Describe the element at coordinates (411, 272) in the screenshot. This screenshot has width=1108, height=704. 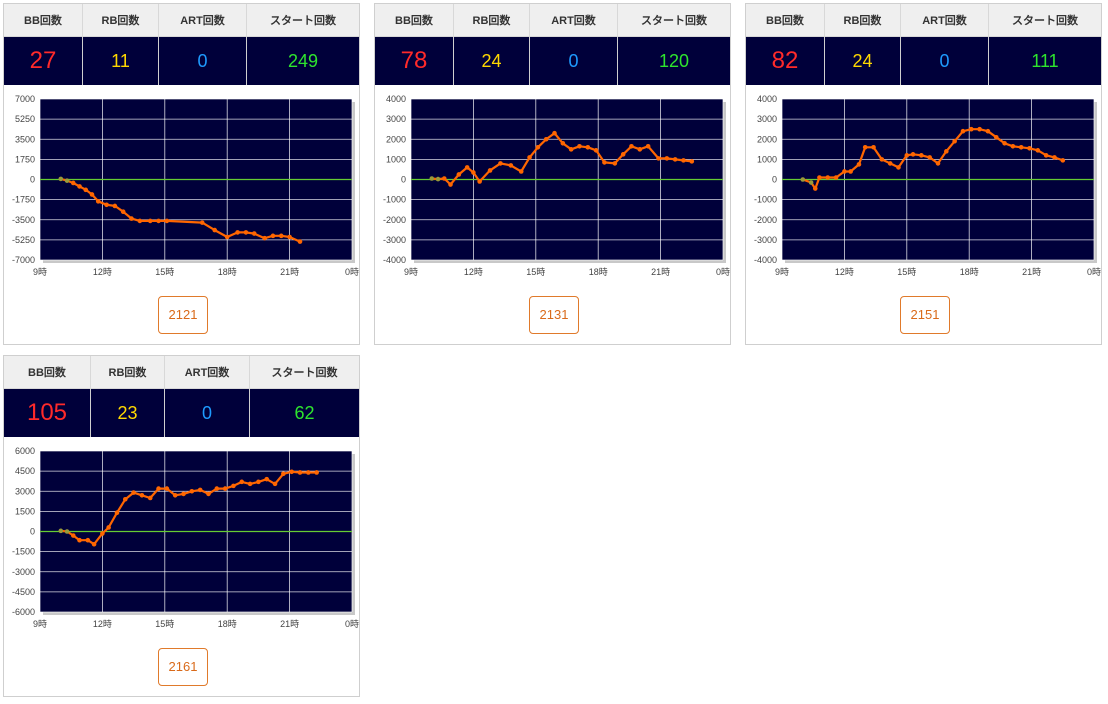
I see `x-tick-label: 9時` at that location.